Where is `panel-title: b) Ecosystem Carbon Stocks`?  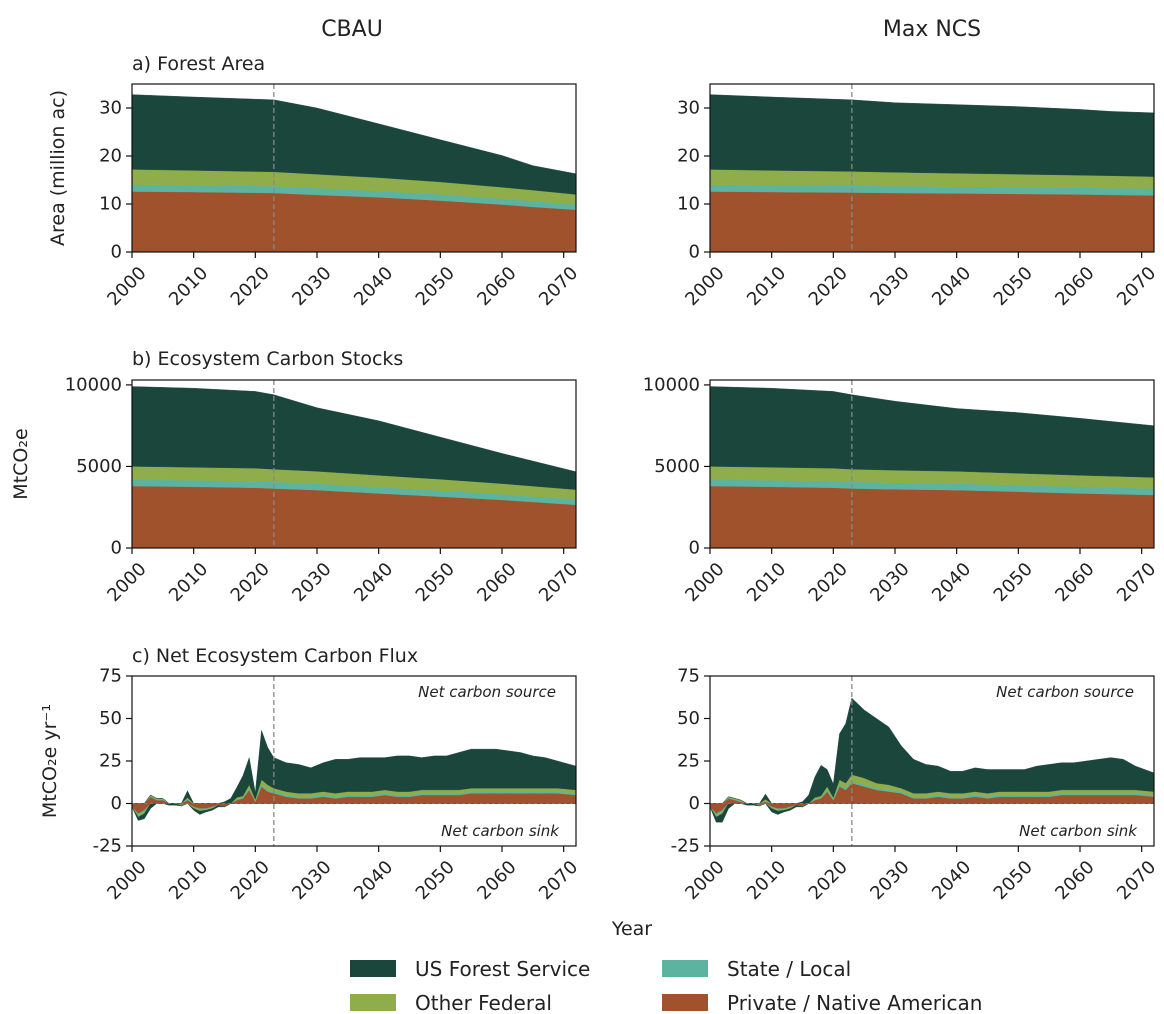 panel-title: b) Ecosystem Carbon Stocks is located at coordinates (267, 359).